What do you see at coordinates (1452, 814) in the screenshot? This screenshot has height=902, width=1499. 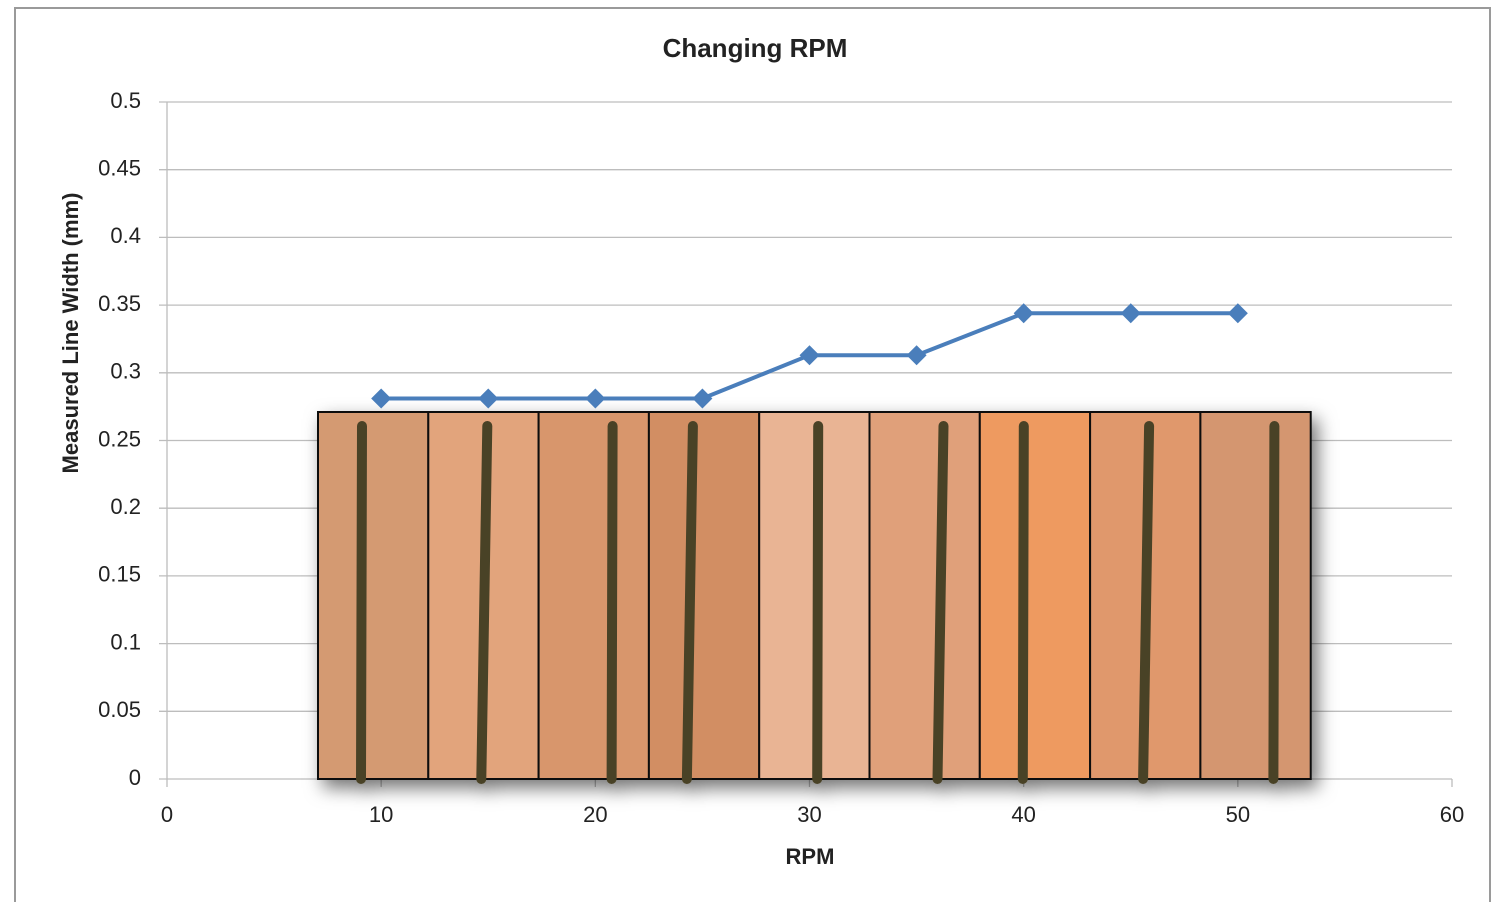 I see `x-tick-label: 60` at bounding box center [1452, 814].